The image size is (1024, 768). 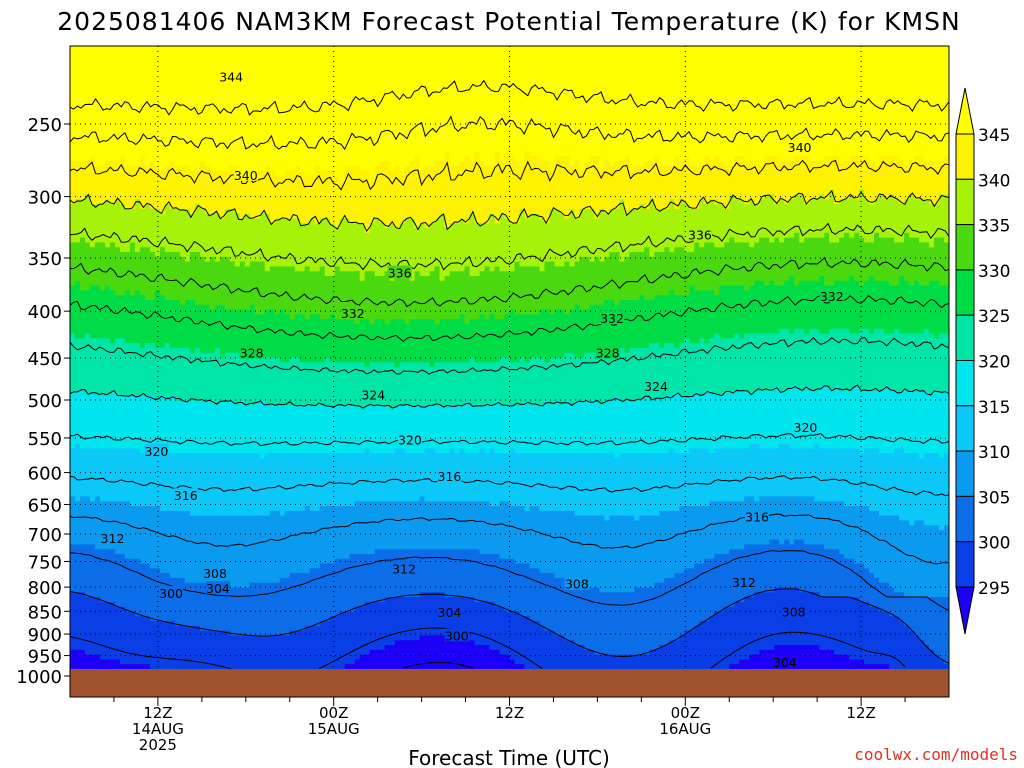 What do you see at coordinates (45, 359) in the screenshot?
I see `y-tick-label: 450` at bounding box center [45, 359].